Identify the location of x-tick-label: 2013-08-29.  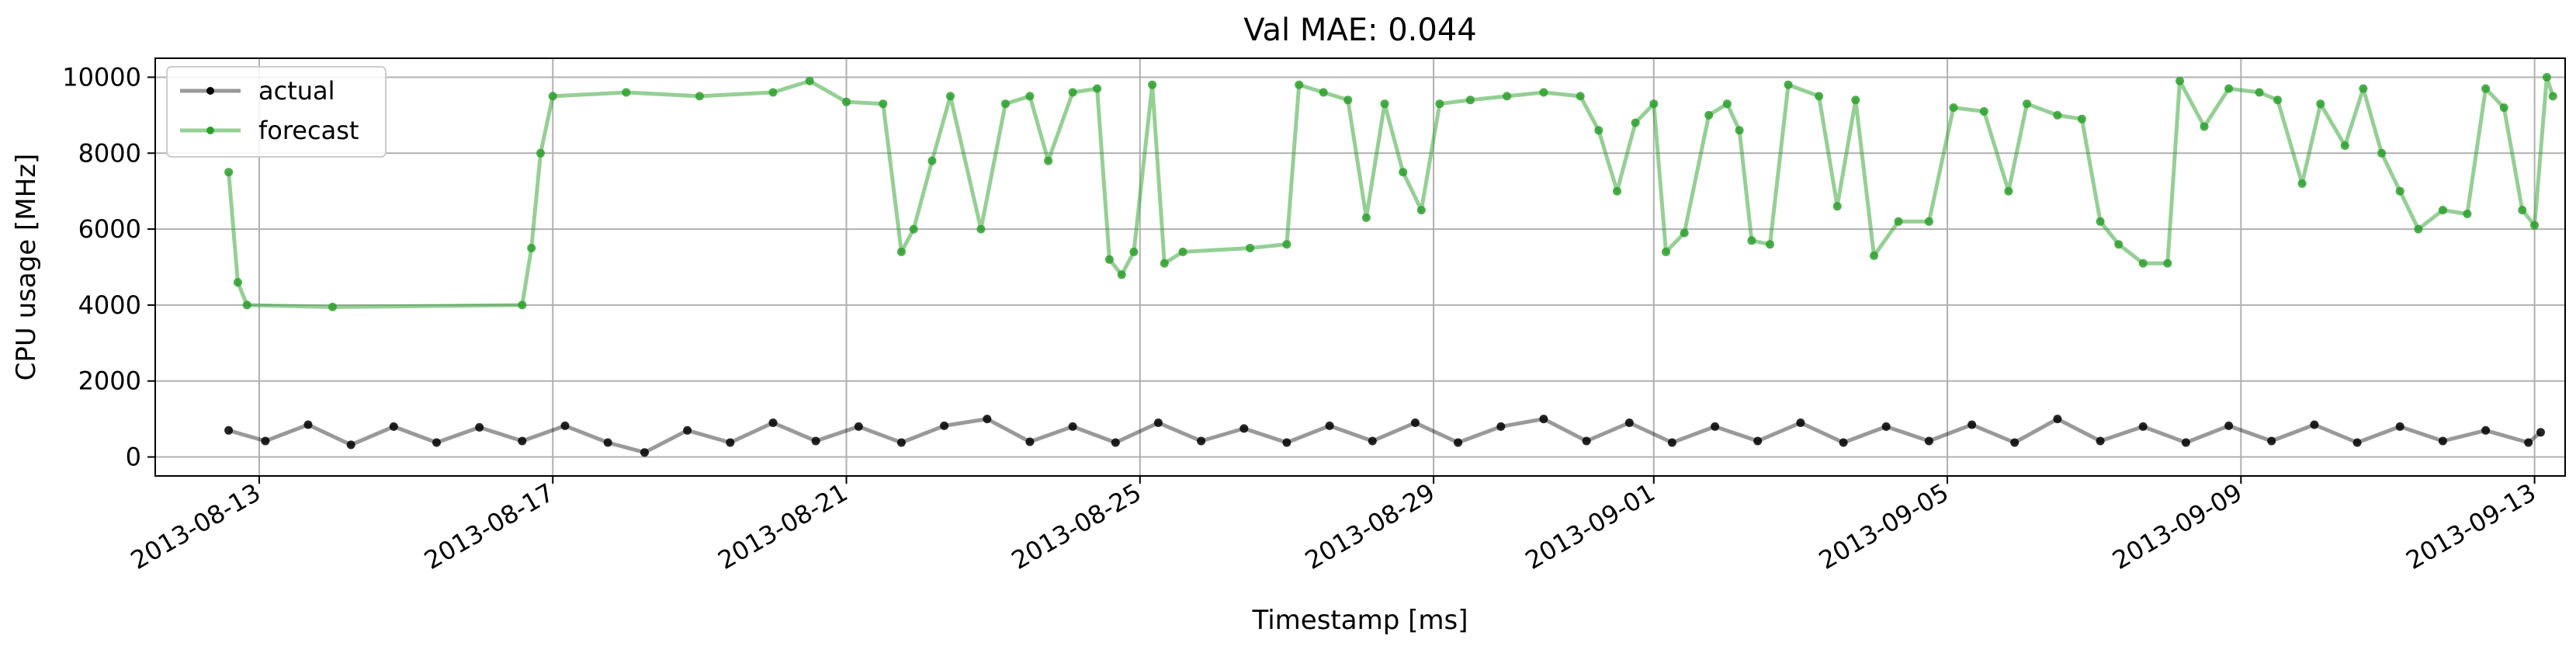
(1370, 526).